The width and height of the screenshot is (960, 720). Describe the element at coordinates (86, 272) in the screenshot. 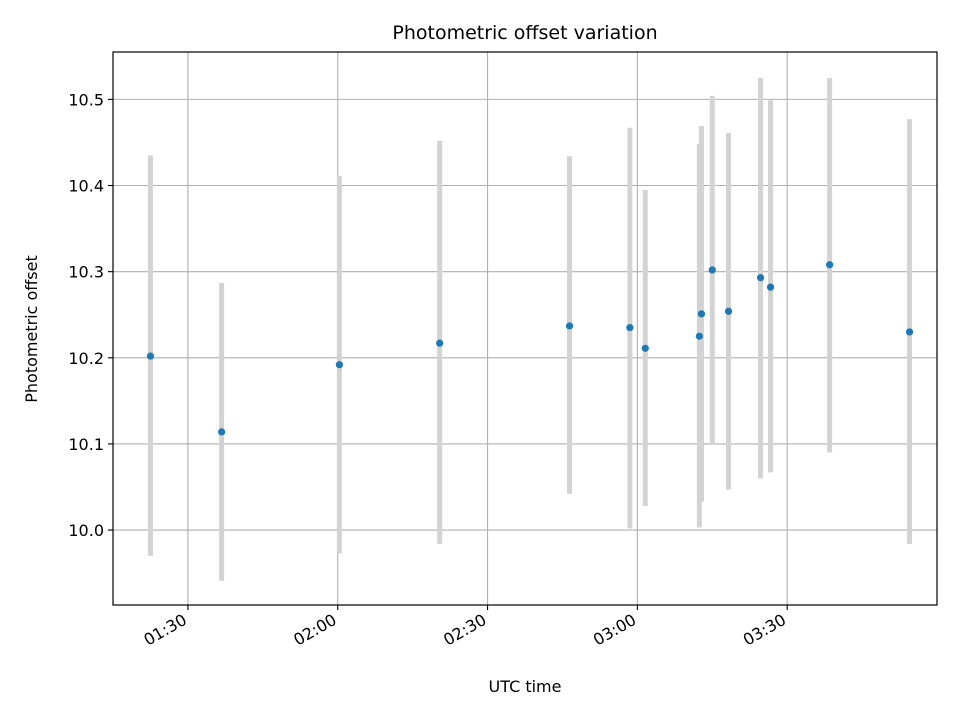

I see `y-tick-label: 10.3` at that location.